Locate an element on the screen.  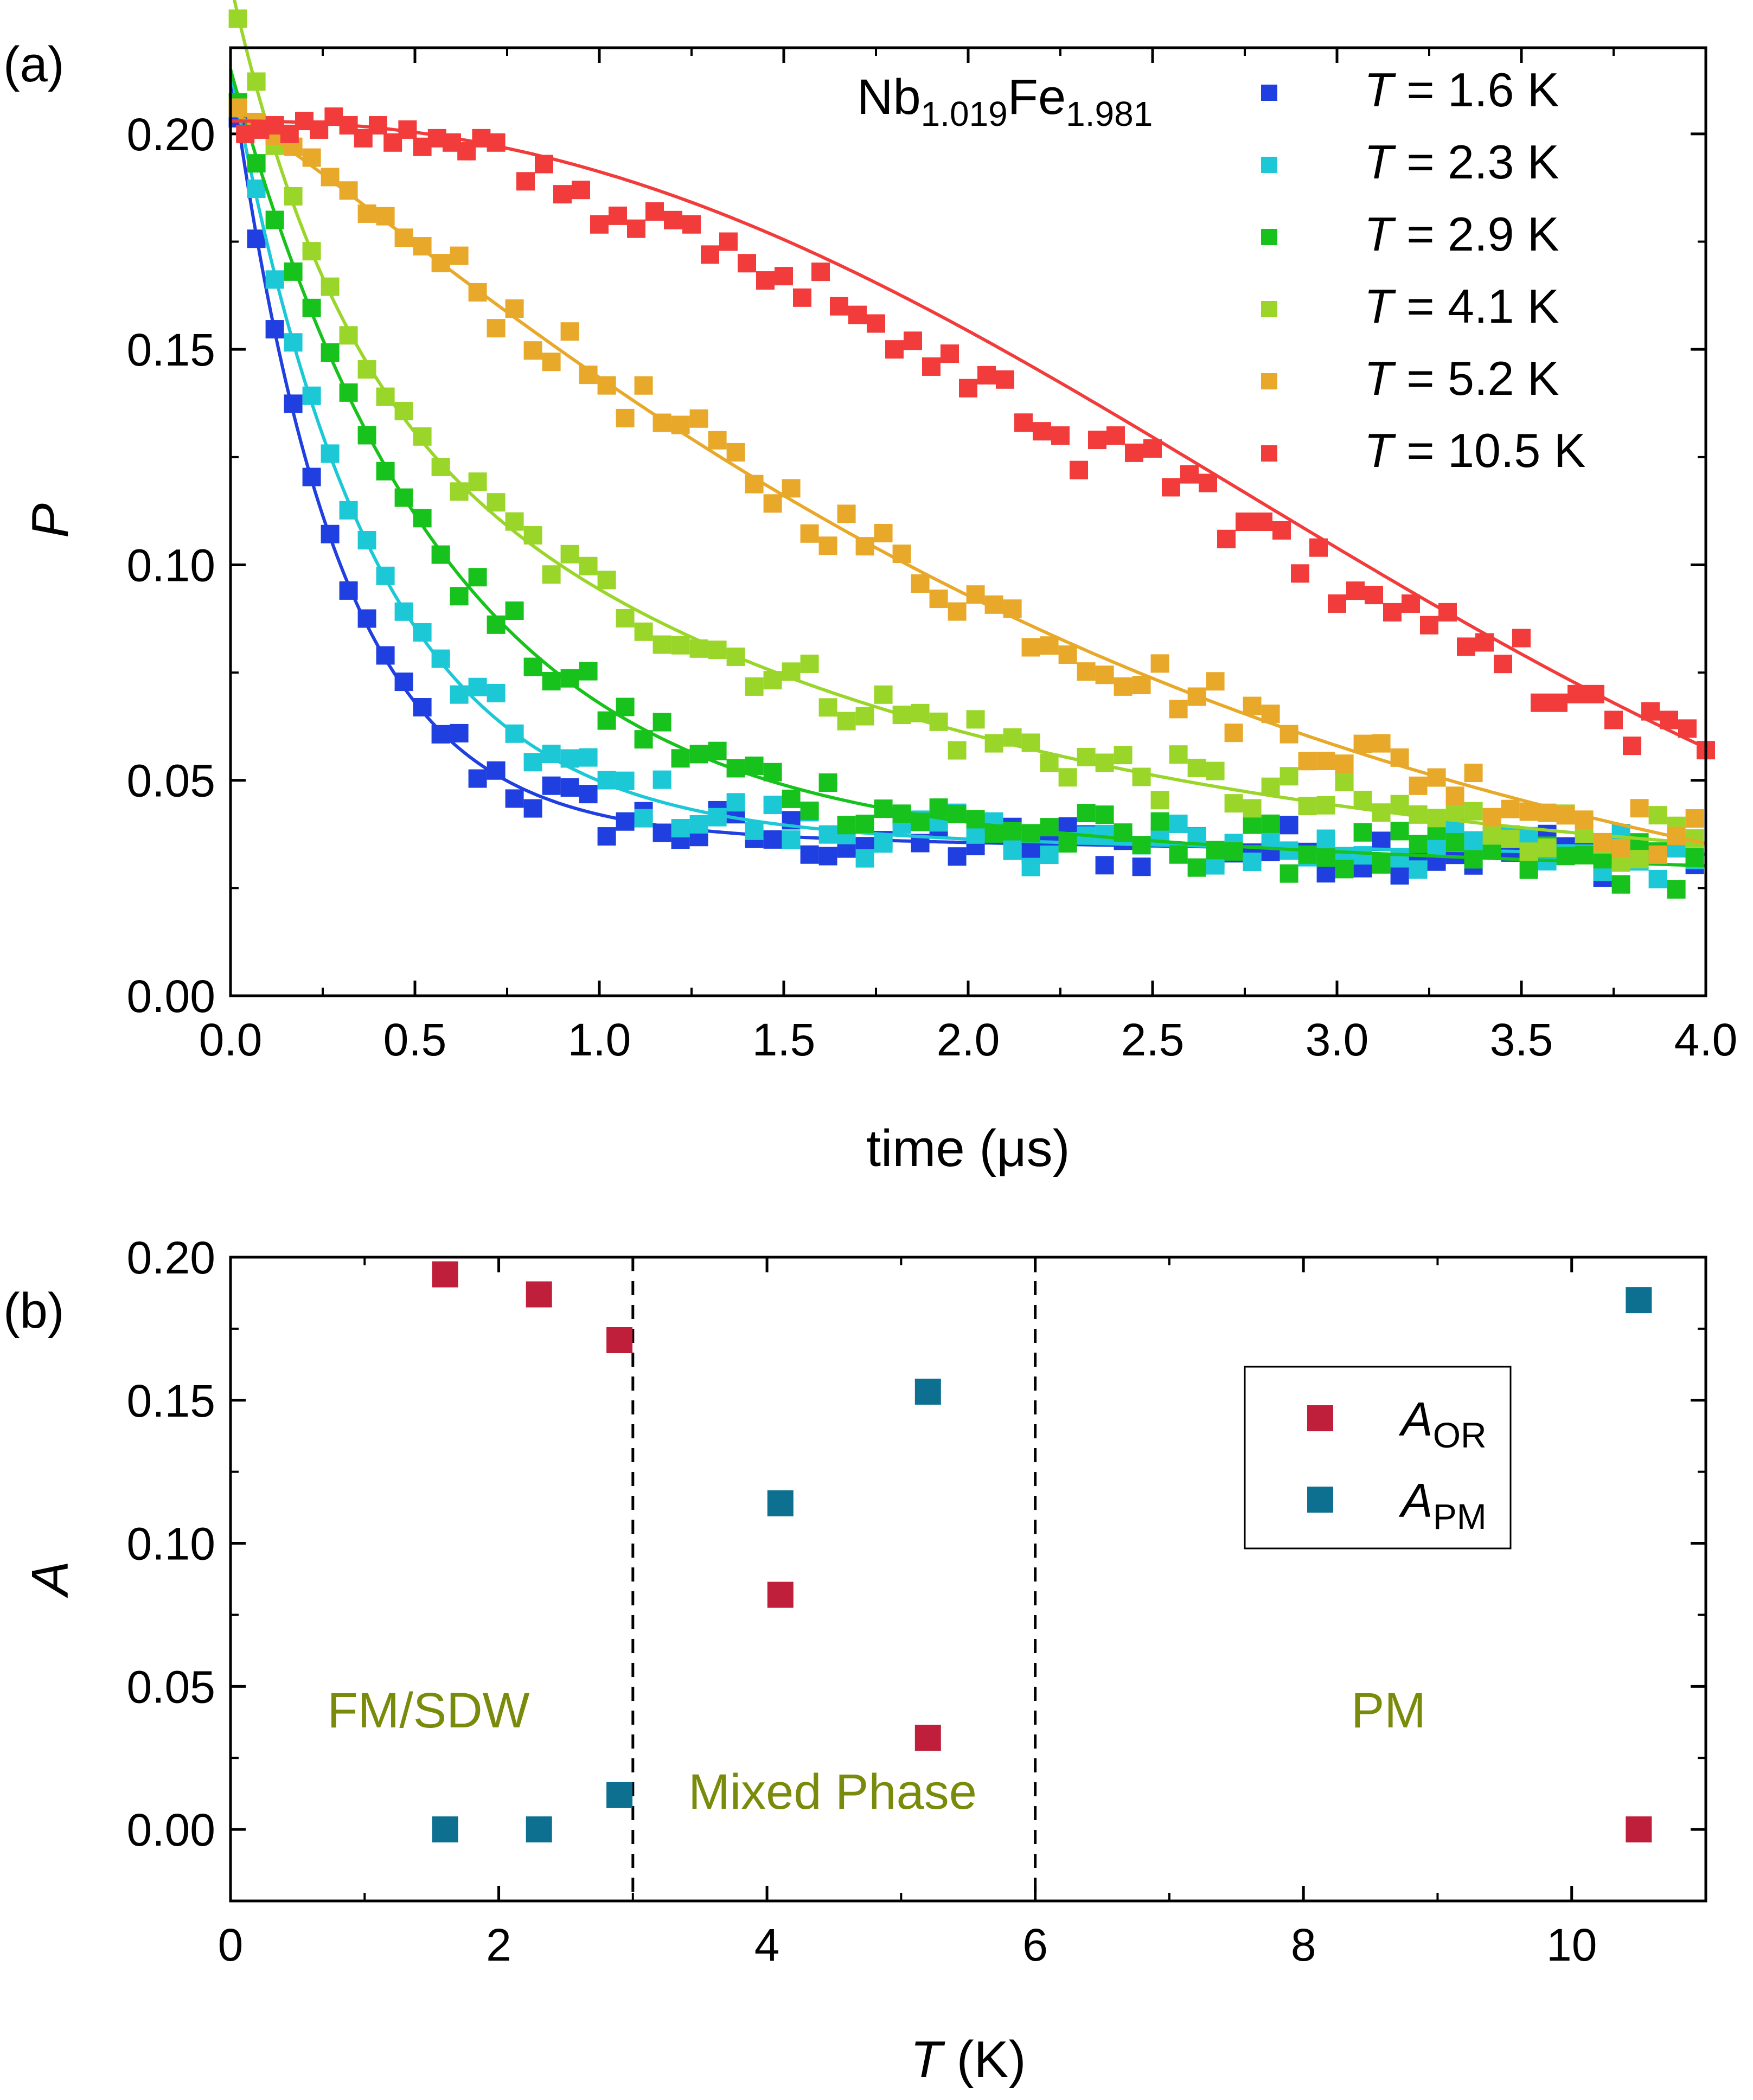
annot-sub2: 1.981 is located at coordinates (1109, 114).